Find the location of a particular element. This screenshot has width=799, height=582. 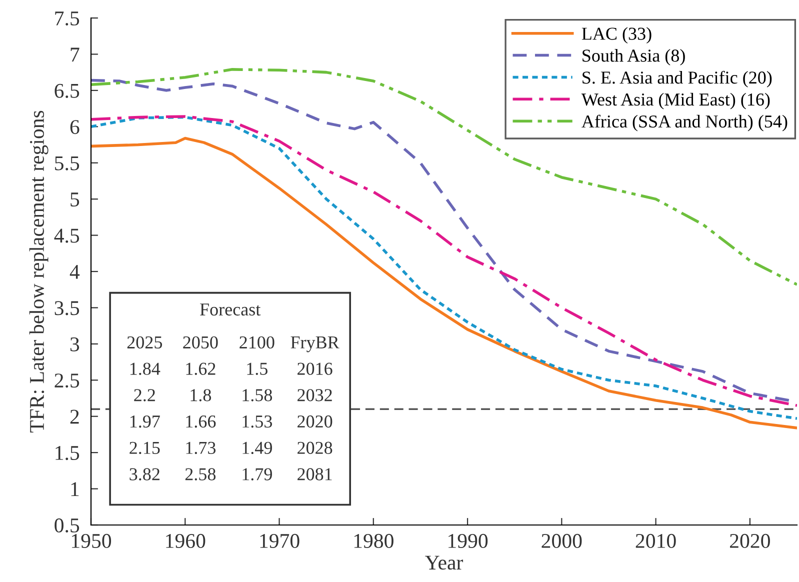

y-tick-label: 5.5 is located at coordinates (67, 163).